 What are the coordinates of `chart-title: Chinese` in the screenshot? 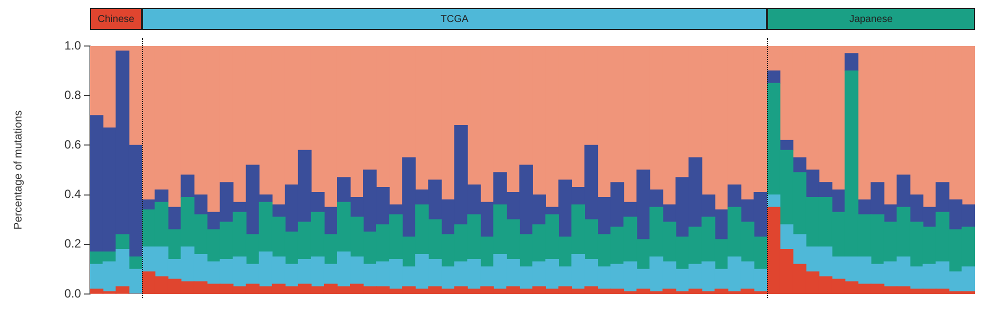 It's located at (116, 19).